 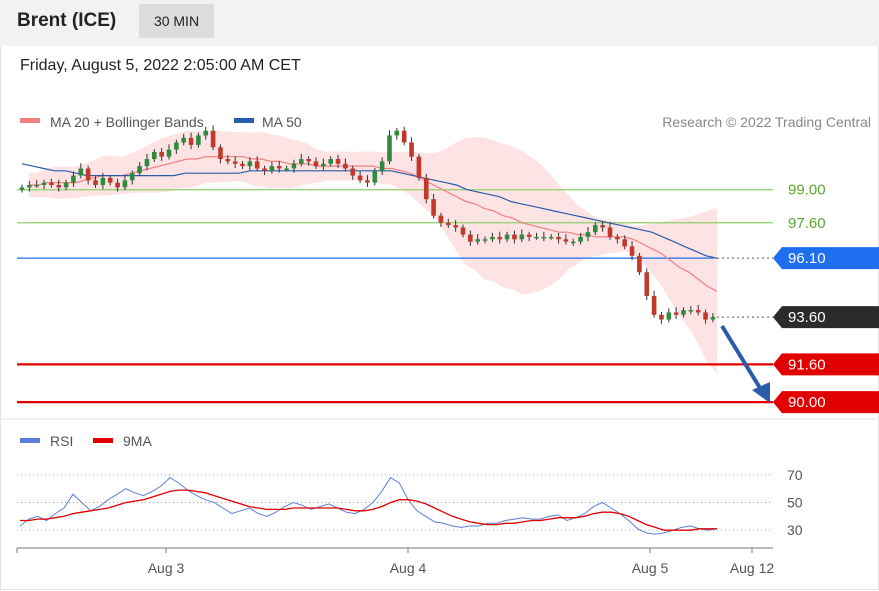 What do you see at coordinates (282, 122) in the screenshot?
I see `legend-ma50-label: MA 50` at bounding box center [282, 122].